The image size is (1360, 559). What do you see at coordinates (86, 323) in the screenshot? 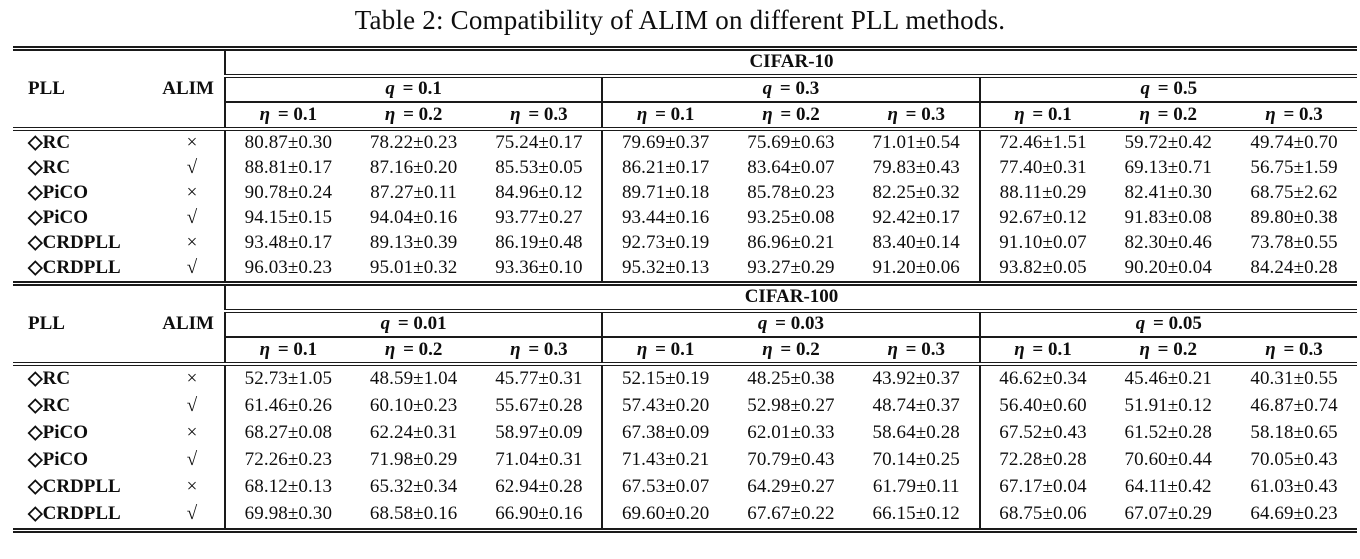
I see `column-header-pll: PLL` at bounding box center [86, 323].